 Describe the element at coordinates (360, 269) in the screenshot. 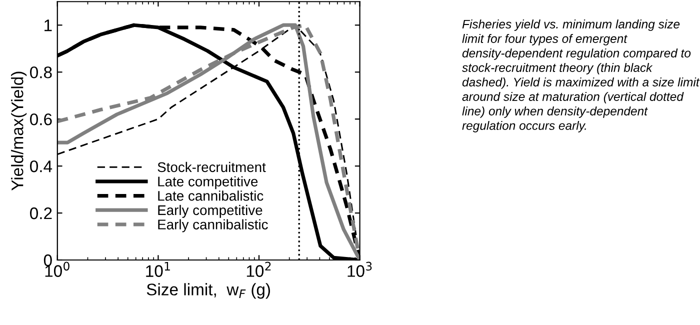

I see `x-tick-label: 10$^{3}$` at that location.